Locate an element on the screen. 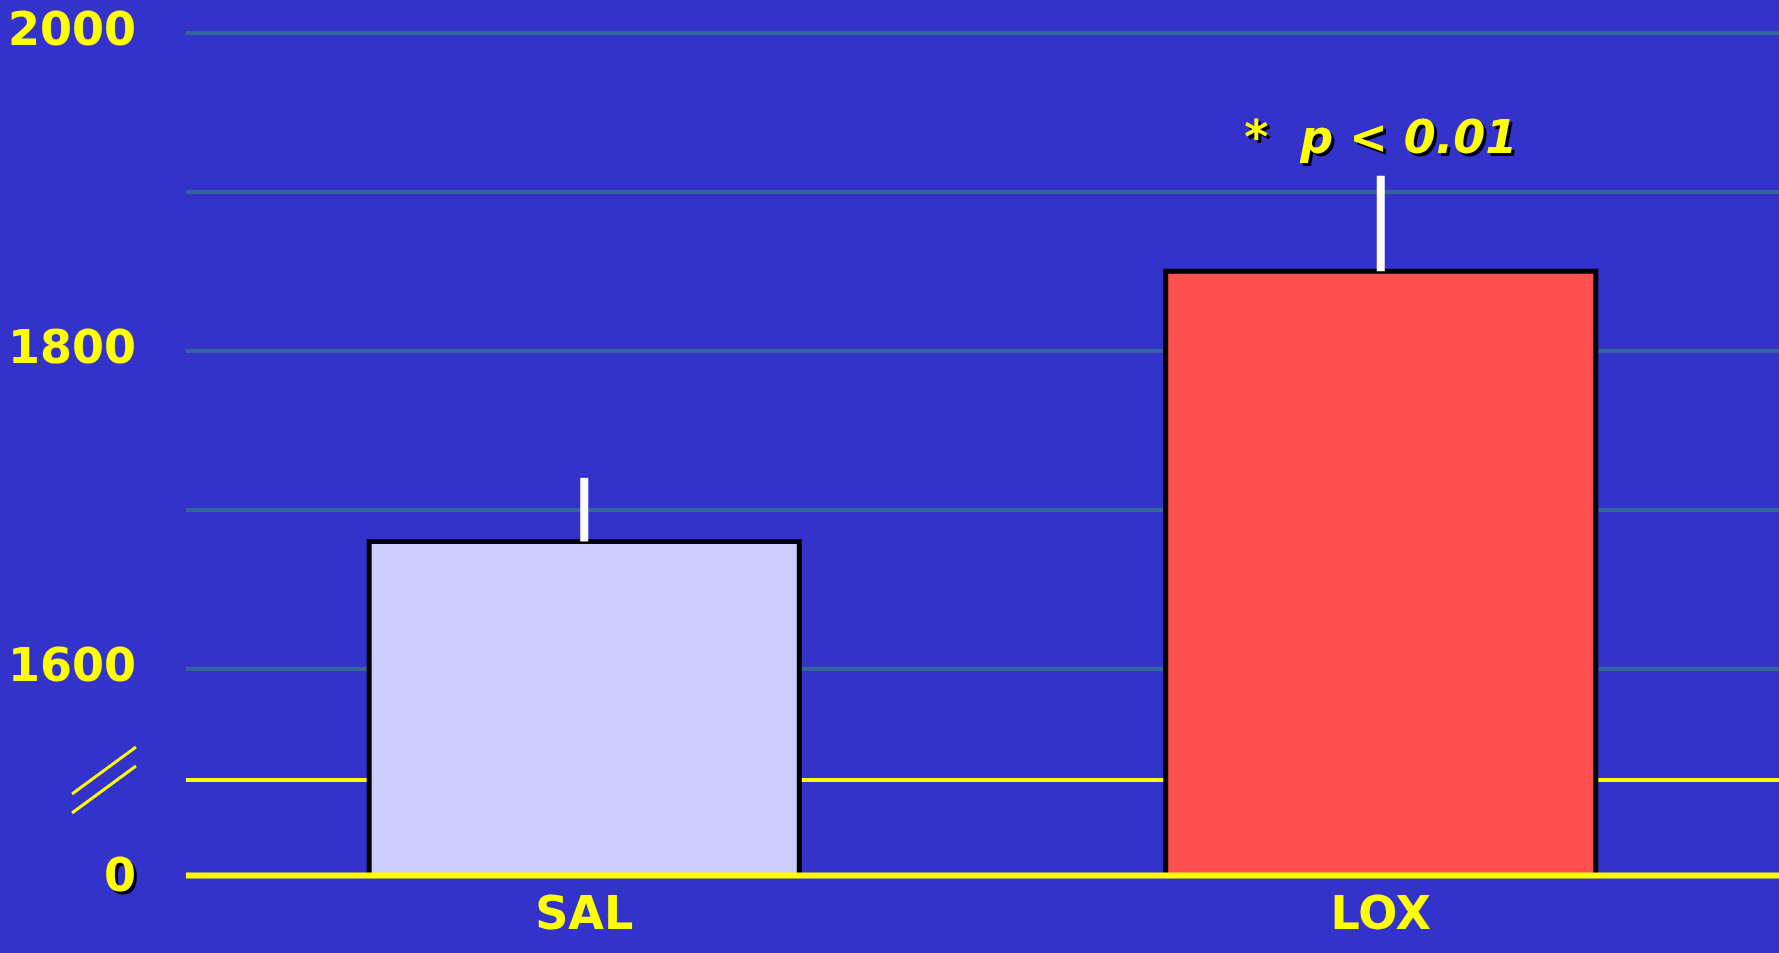 The image size is (1779, 953). text: 0 is located at coordinates (122, 878).